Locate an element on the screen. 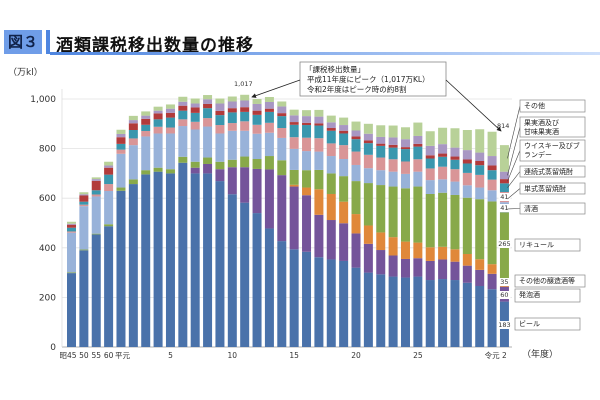 This screenshot has height=400, width=600. data-label-happoshu: 60 is located at coordinates (504, 295).